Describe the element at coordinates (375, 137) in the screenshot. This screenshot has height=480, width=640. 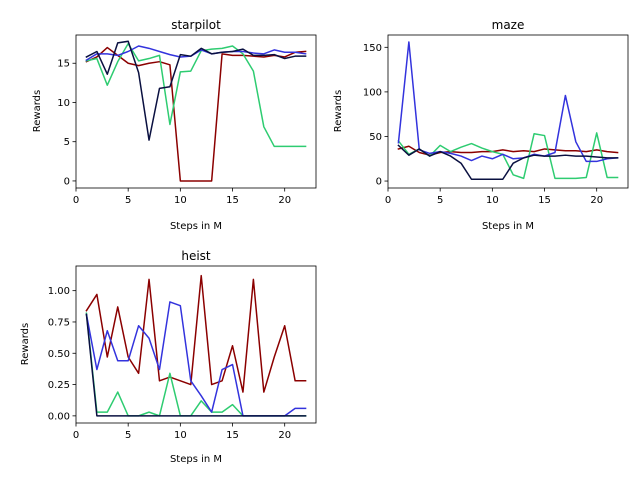
I see `y-tick-label: 50` at that location.